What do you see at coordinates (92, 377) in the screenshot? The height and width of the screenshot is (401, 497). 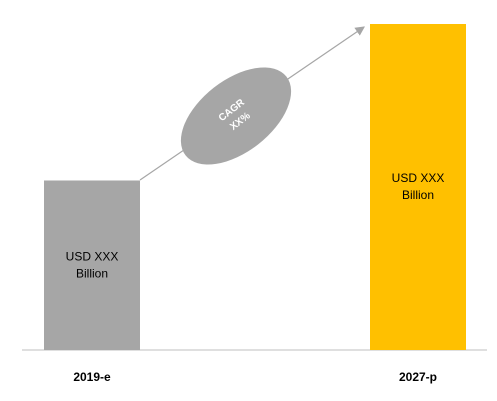 I see `x-tick-label: 2019-e` at bounding box center [92, 377].